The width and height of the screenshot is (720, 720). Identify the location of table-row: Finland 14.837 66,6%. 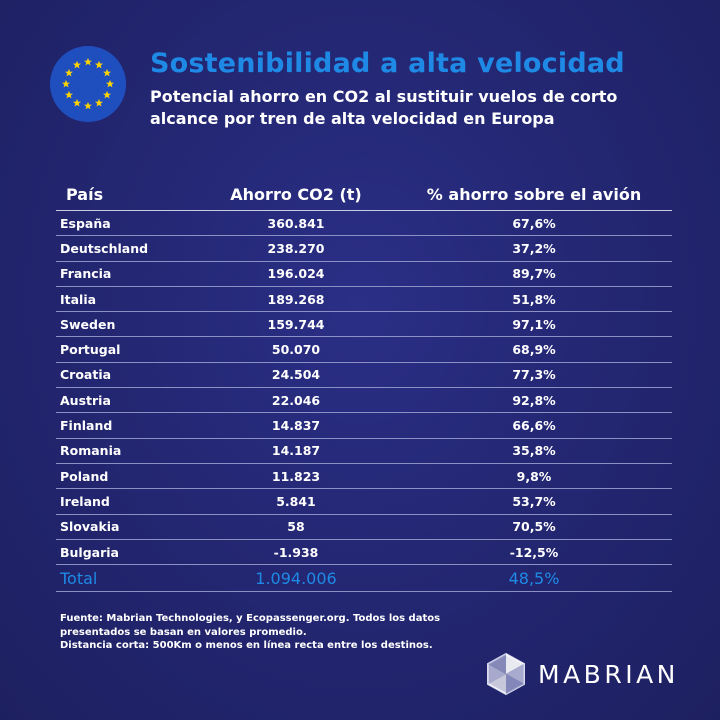
(364, 425).